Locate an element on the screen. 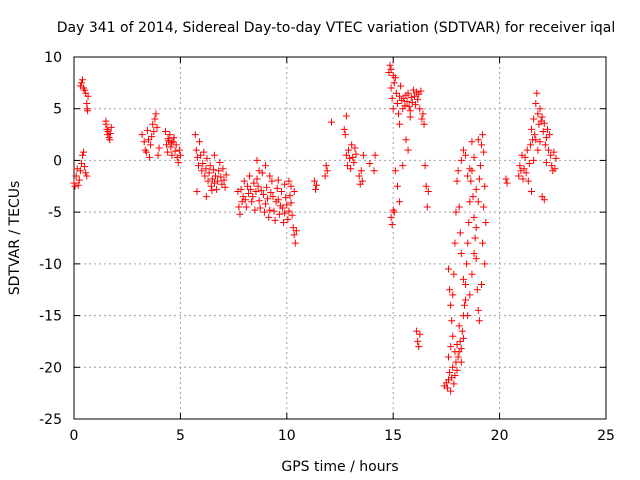  y-tick-label: -5 is located at coordinates (55, 213).